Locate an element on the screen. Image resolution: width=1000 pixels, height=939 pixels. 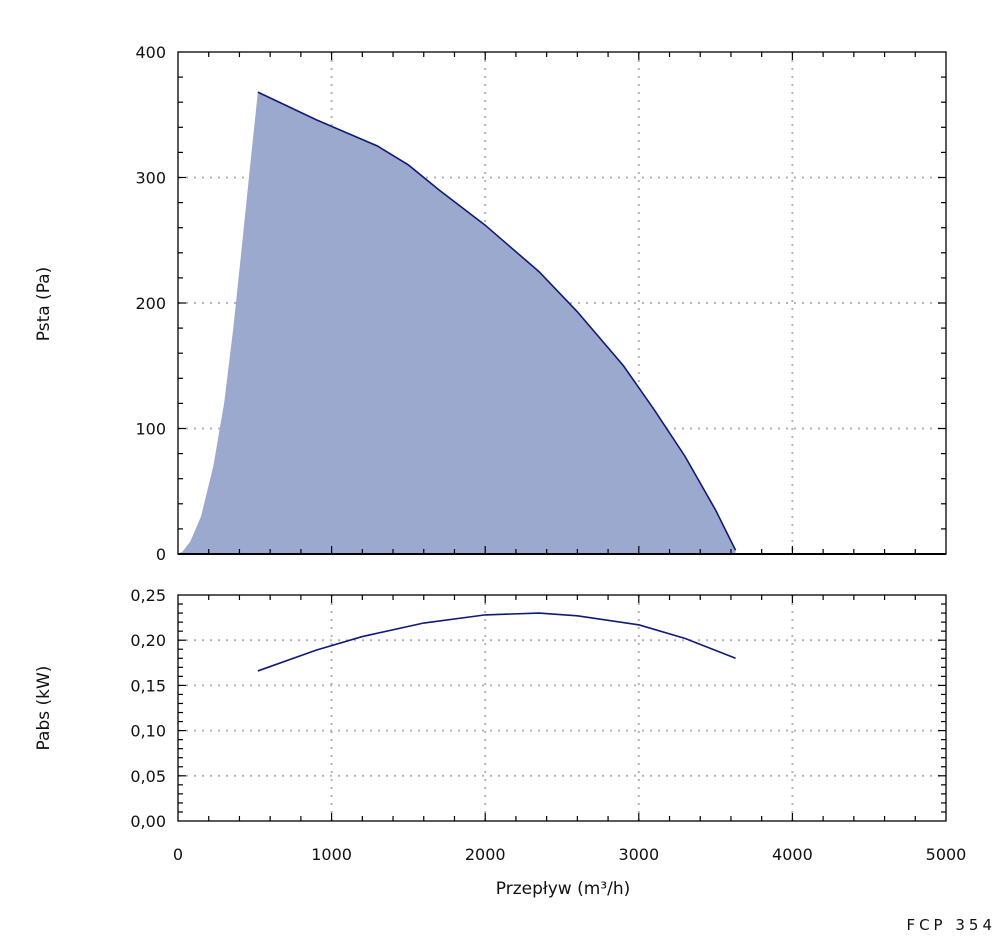
x-axis-title: Przepływ (m³/h) is located at coordinates (563, 889).